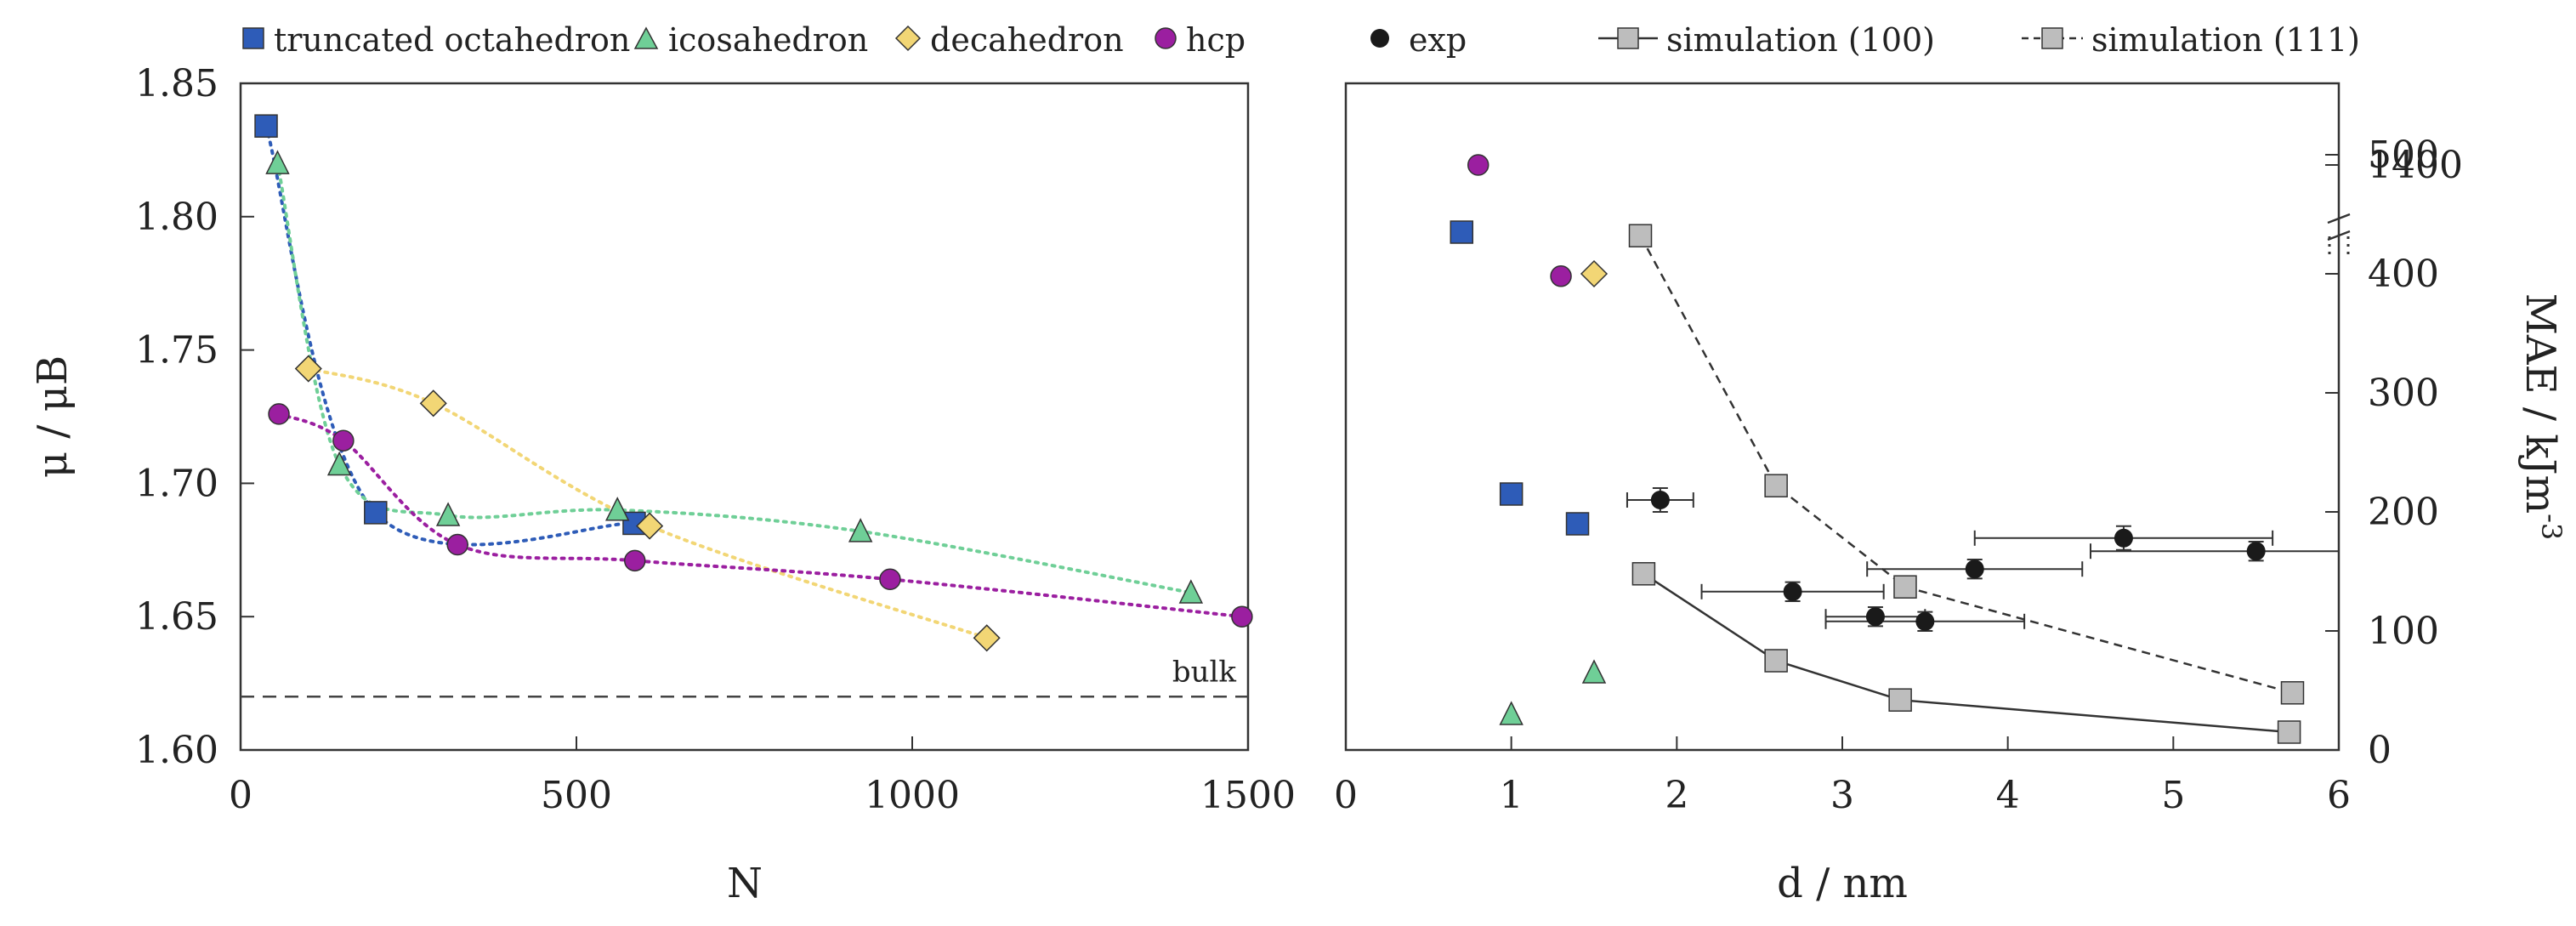 This screenshot has width=2576, height=926. What do you see at coordinates (2339, 796) in the screenshot?
I see `right-x-tick-label: 6` at bounding box center [2339, 796].